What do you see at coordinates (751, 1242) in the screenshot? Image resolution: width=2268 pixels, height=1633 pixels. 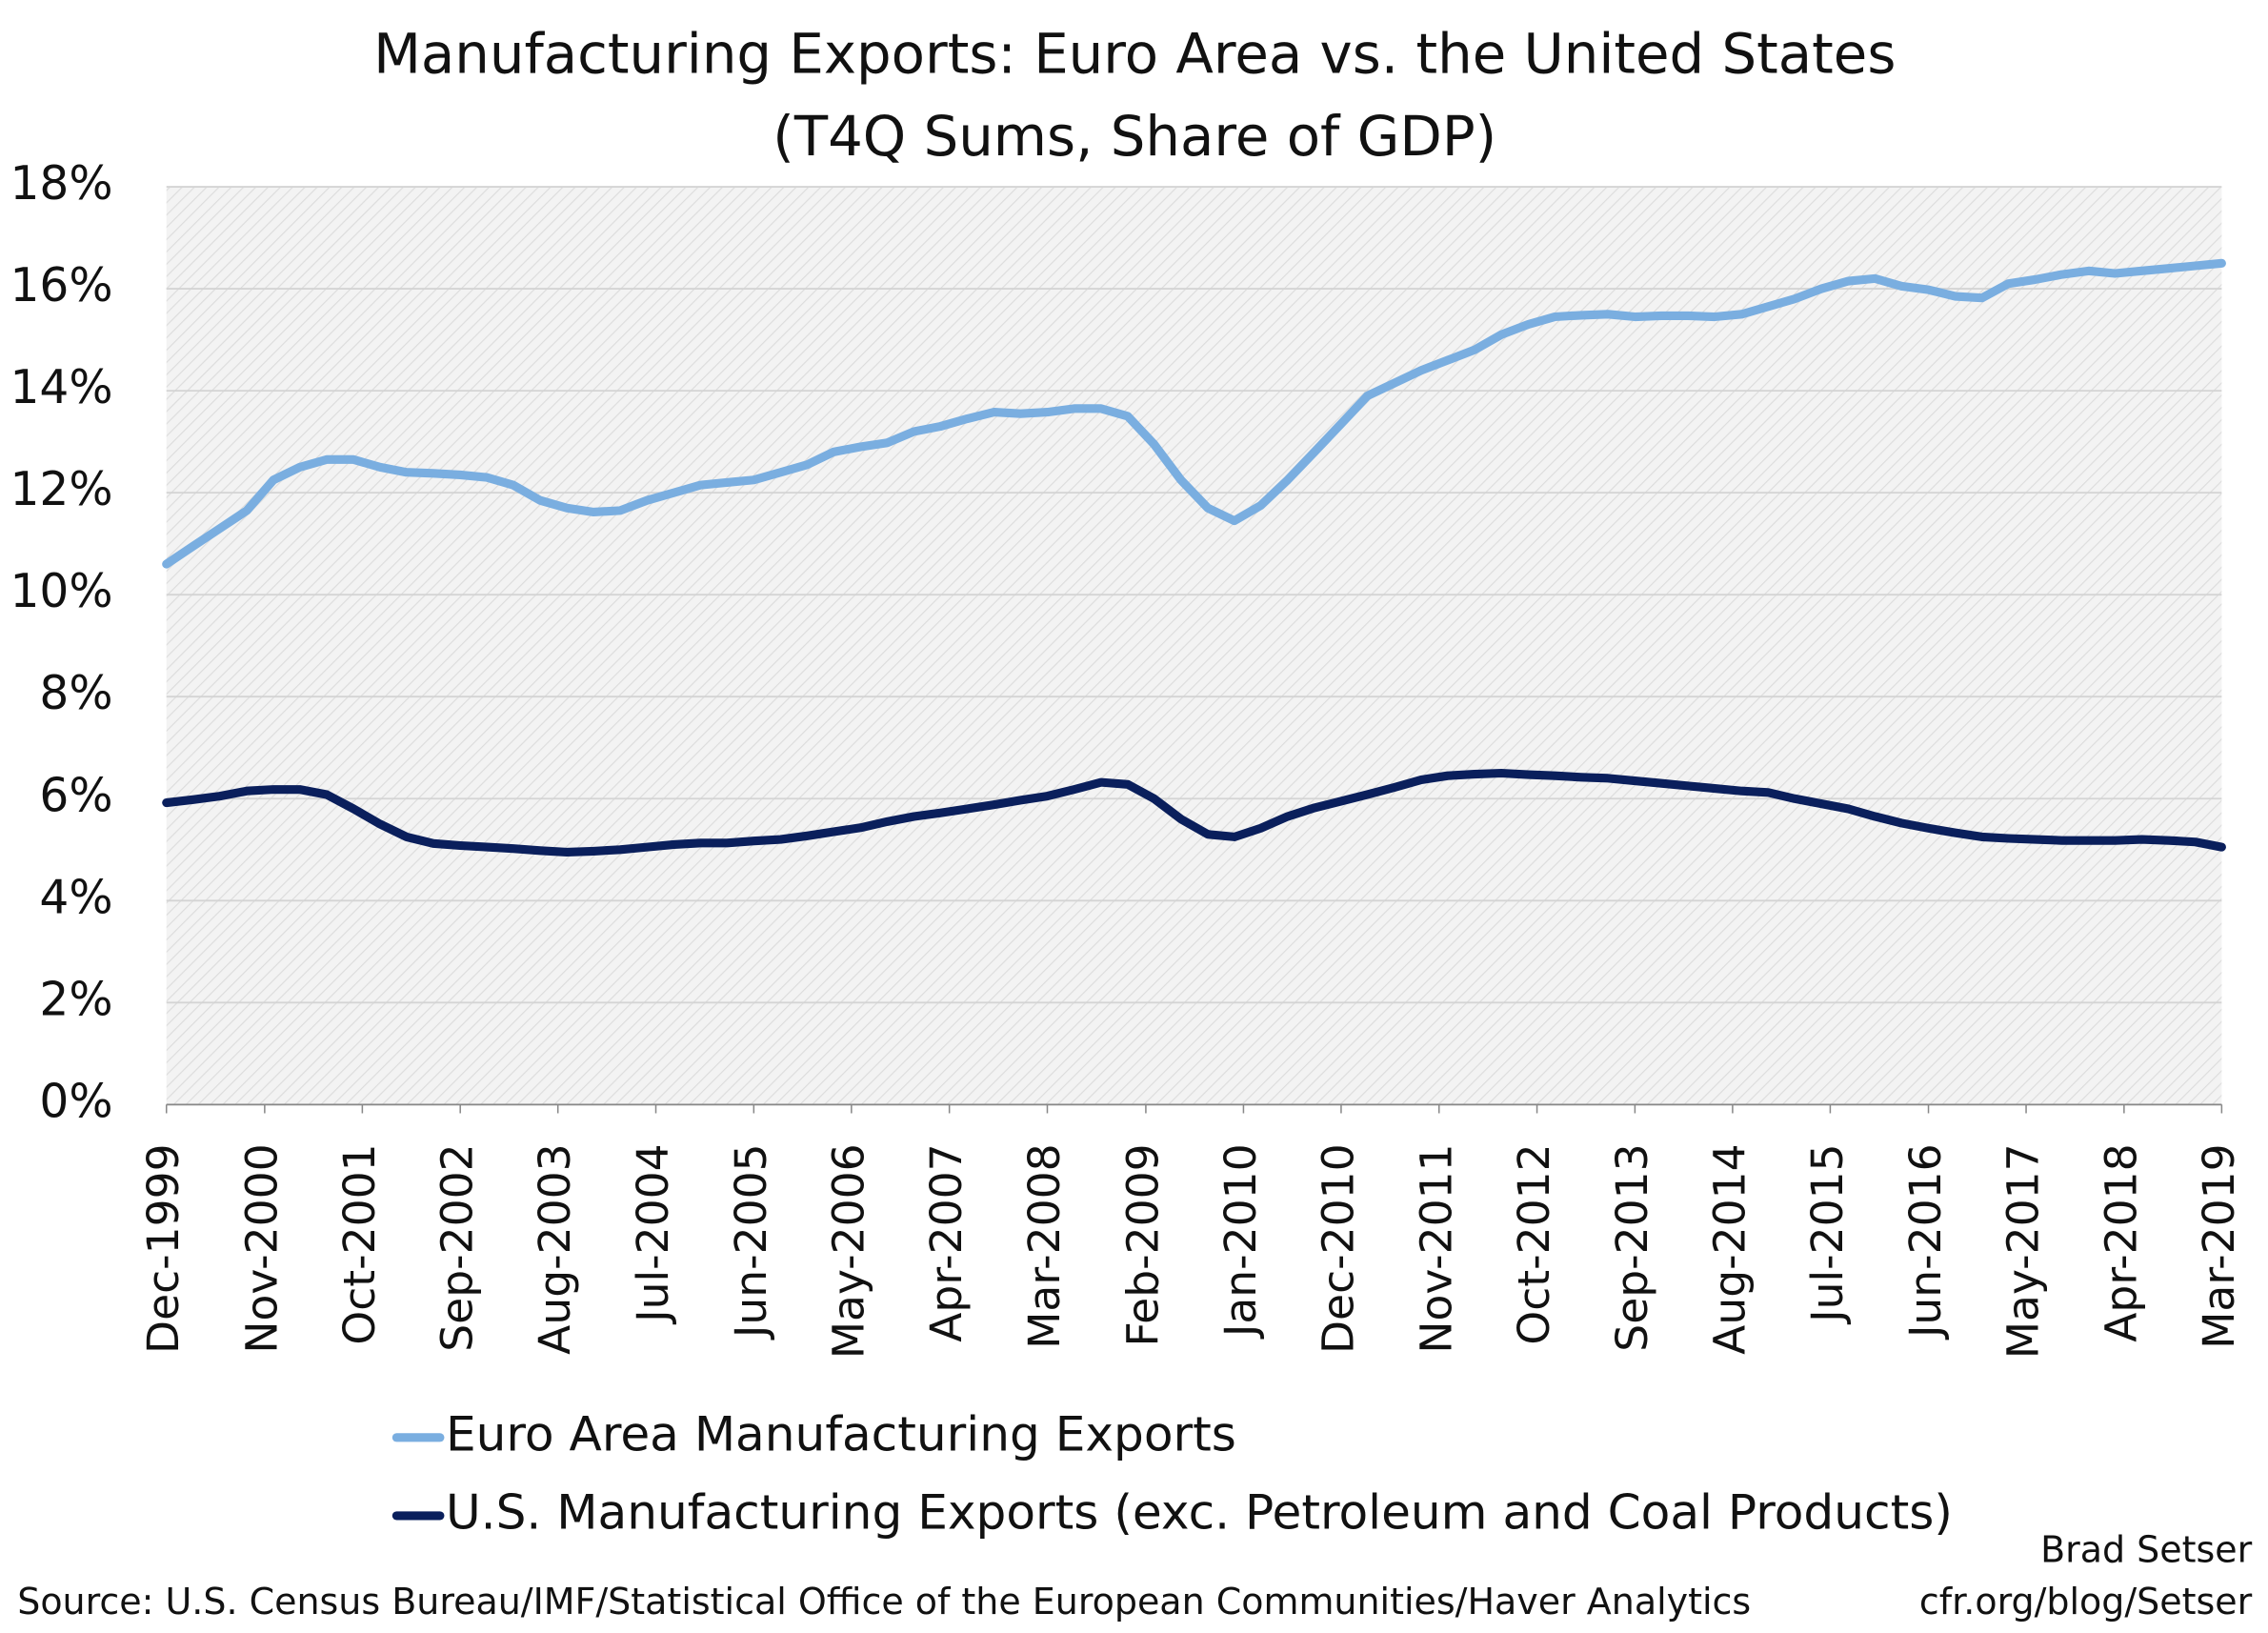 I see `x-tick-label: Jun-2005` at bounding box center [751, 1242].